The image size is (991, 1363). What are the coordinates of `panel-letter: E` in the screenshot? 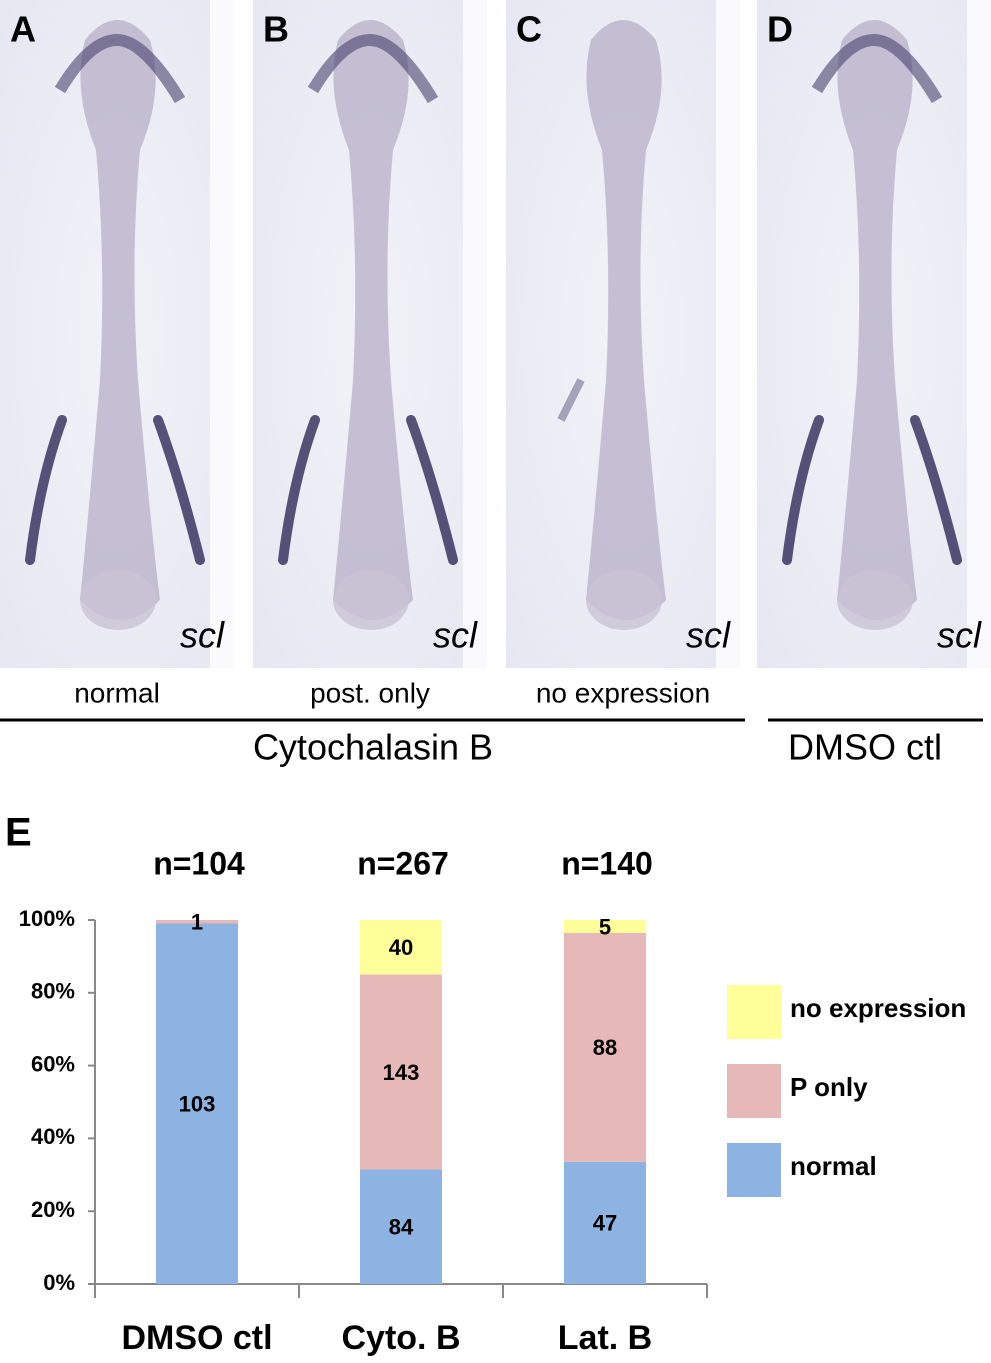 It's located at (18, 833).